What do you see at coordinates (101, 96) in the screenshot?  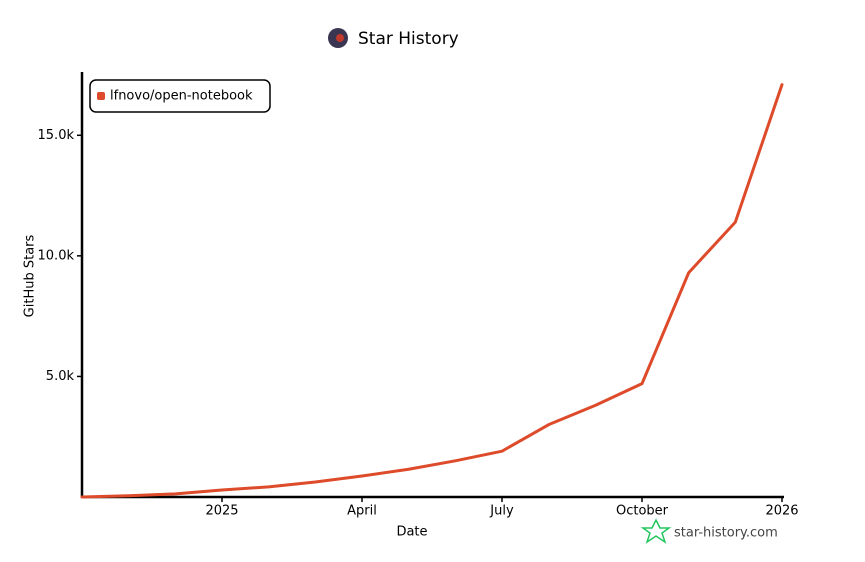 I see `legend-swatch` at bounding box center [101, 96].